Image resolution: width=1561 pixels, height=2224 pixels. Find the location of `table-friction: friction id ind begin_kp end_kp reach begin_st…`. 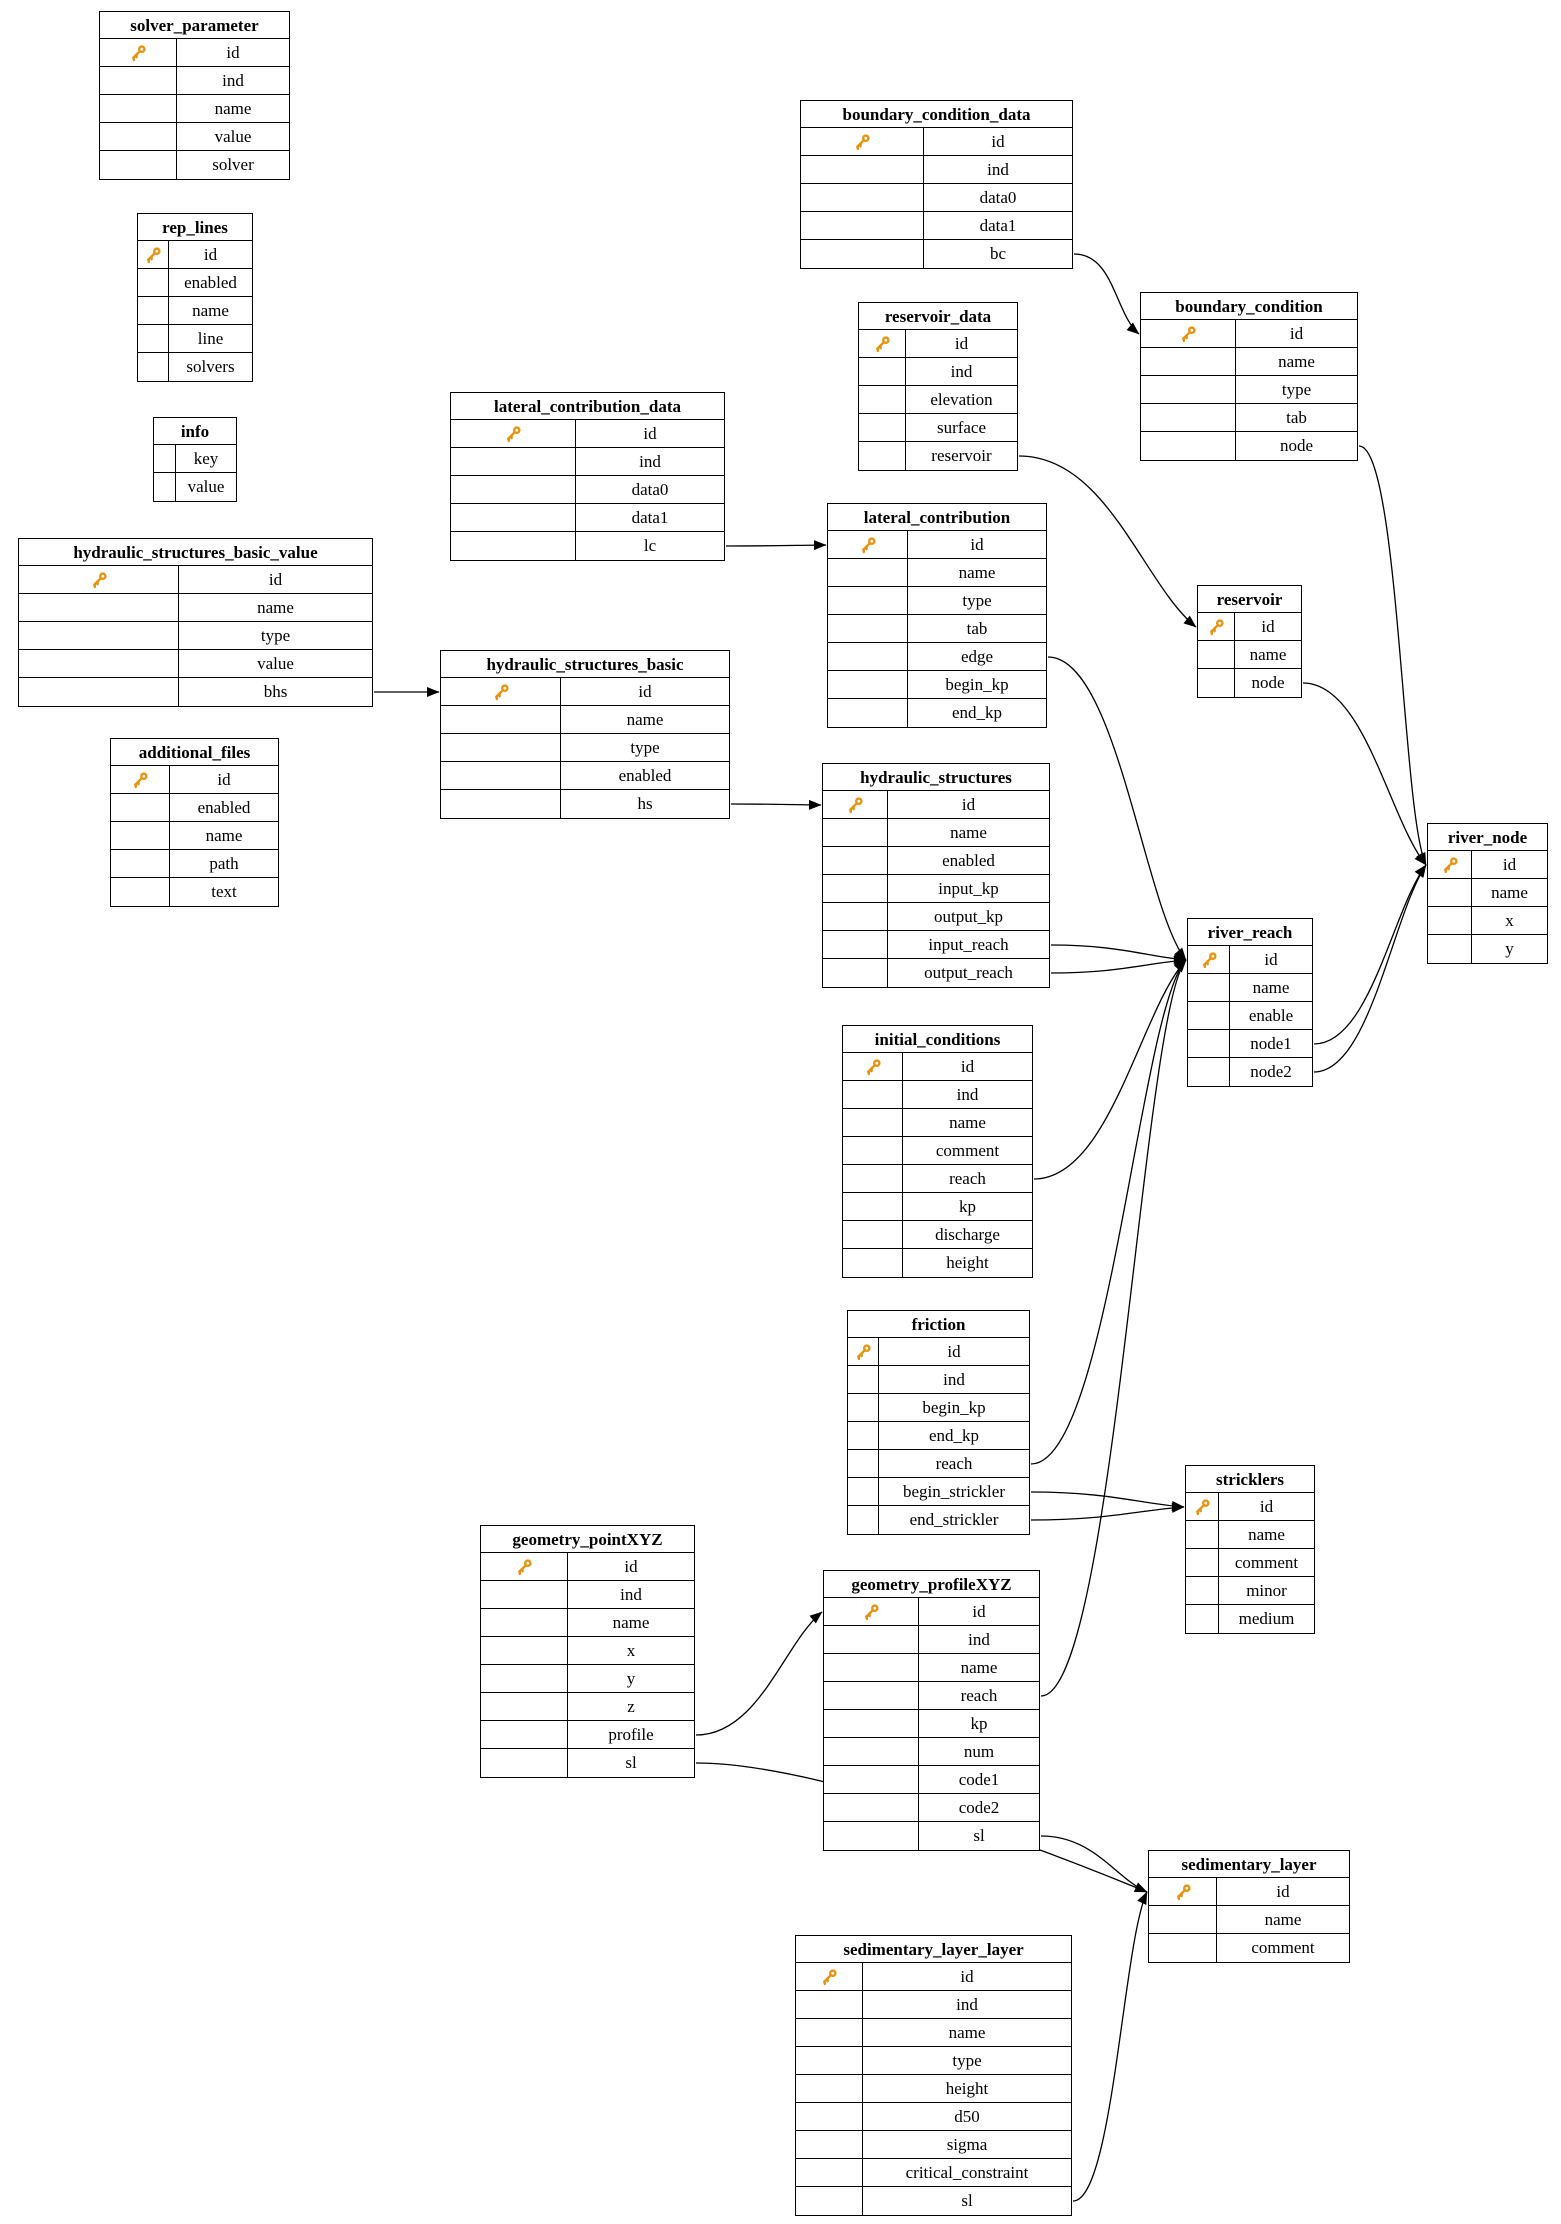

table-friction: friction id ind begin_kp end_kp reach begin_st… is located at coordinates (938, 1422).